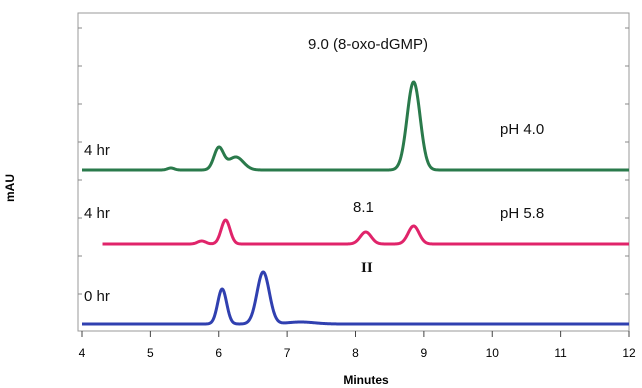 The height and width of the screenshot is (388, 642). Describe the element at coordinates (218, 353) in the screenshot. I see `x-tick-label: 6` at that location.